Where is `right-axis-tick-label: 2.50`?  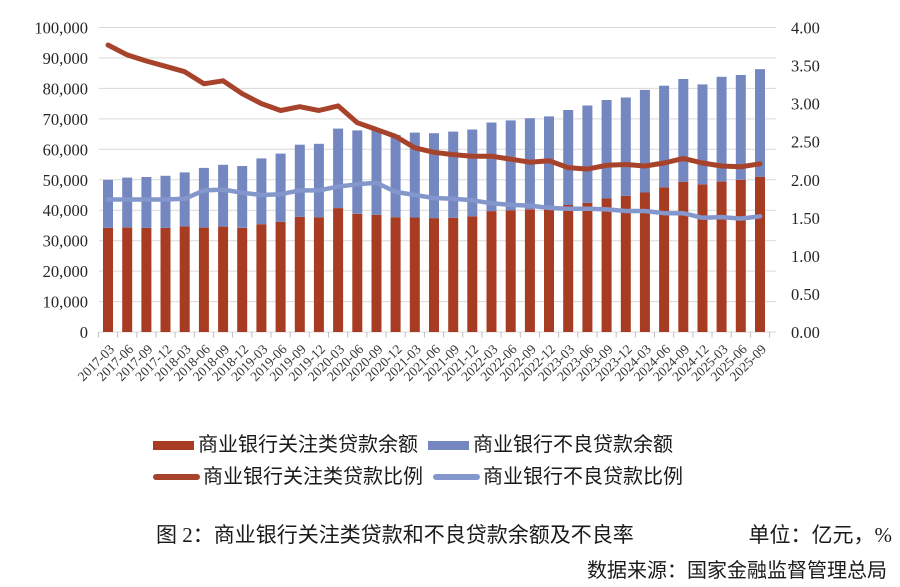 right-axis-tick-label: 2.50 is located at coordinates (805, 142).